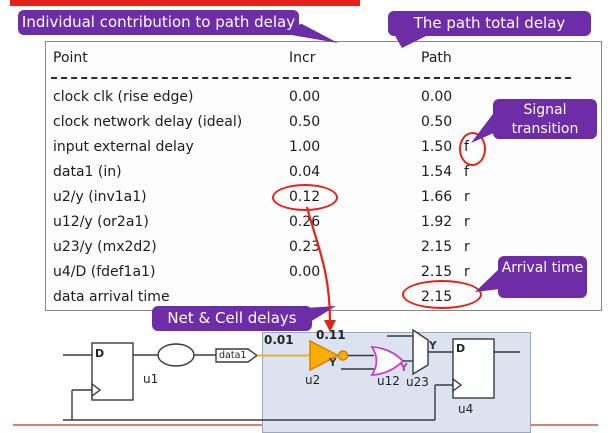 Image resolution: width=613 pixels, height=433 pixels. I want to click on cell-path: 0.50, so click(437, 122).